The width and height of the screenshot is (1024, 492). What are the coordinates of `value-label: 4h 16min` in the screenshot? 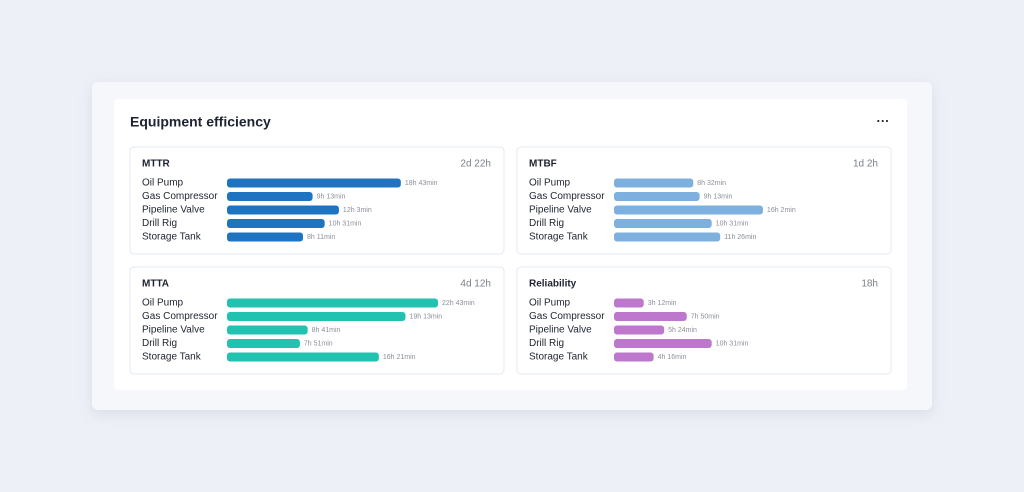 It's located at (672, 357).